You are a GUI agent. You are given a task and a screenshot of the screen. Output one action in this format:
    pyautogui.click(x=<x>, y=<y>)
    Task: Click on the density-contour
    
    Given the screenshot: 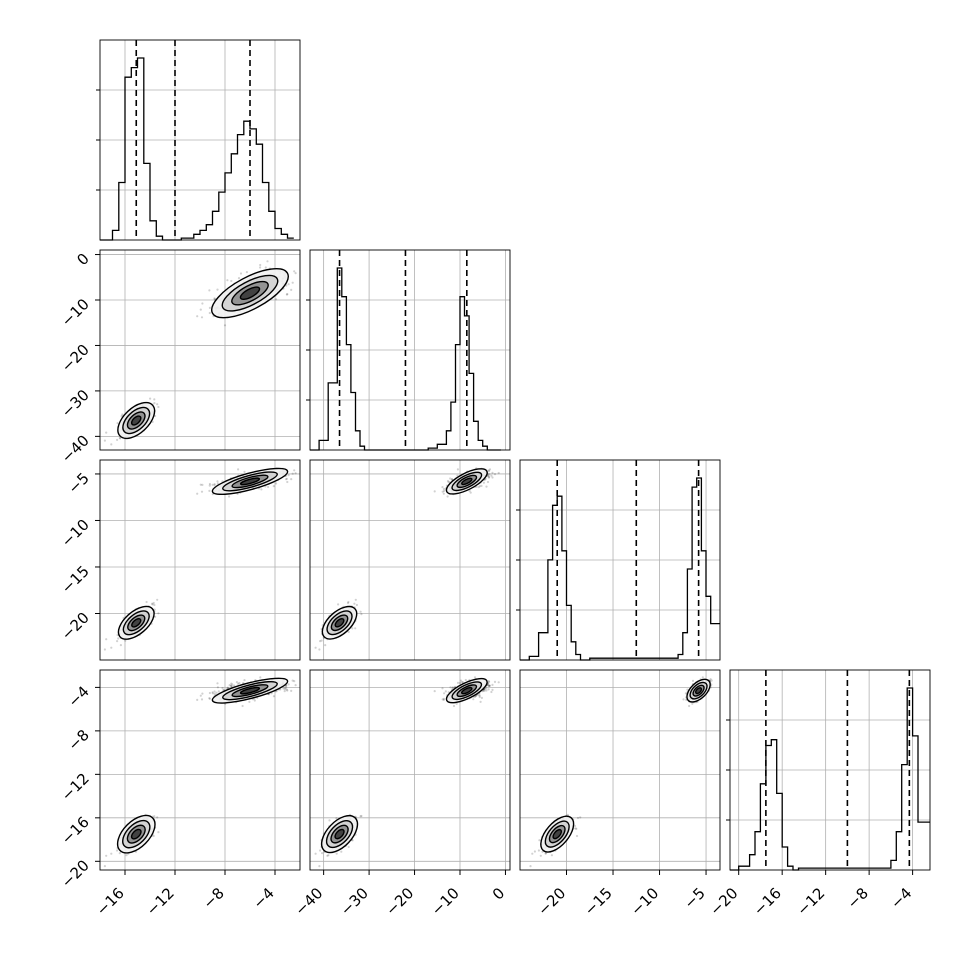 What is the action you would take?
    pyautogui.click(x=136, y=420)
    